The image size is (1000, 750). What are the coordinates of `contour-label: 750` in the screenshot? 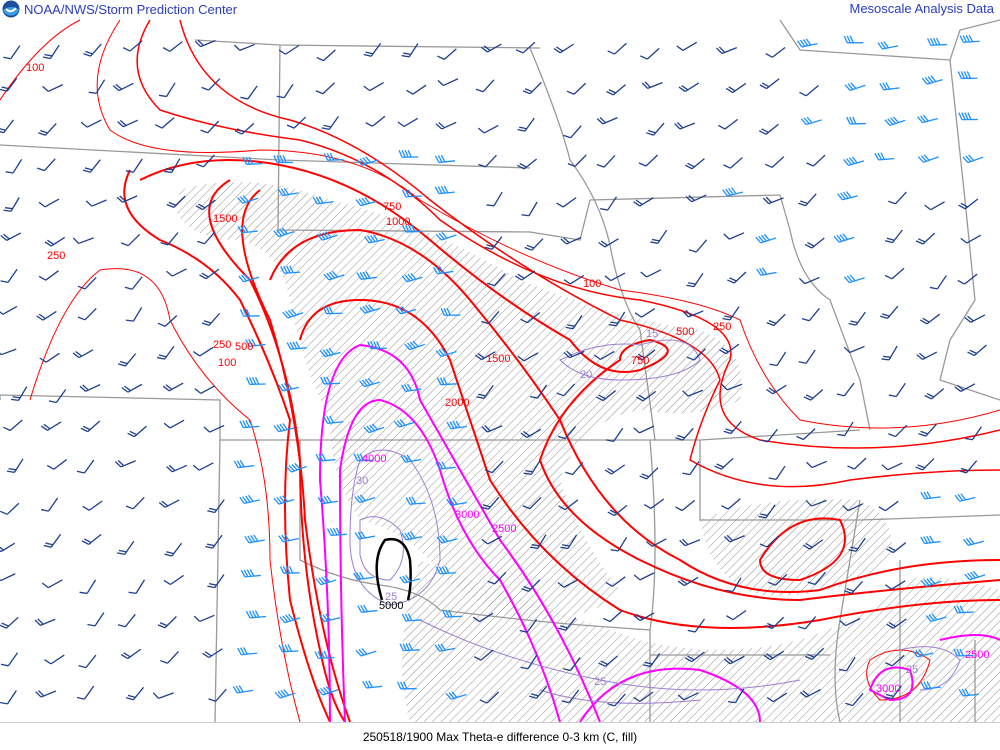 It's located at (392, 207).